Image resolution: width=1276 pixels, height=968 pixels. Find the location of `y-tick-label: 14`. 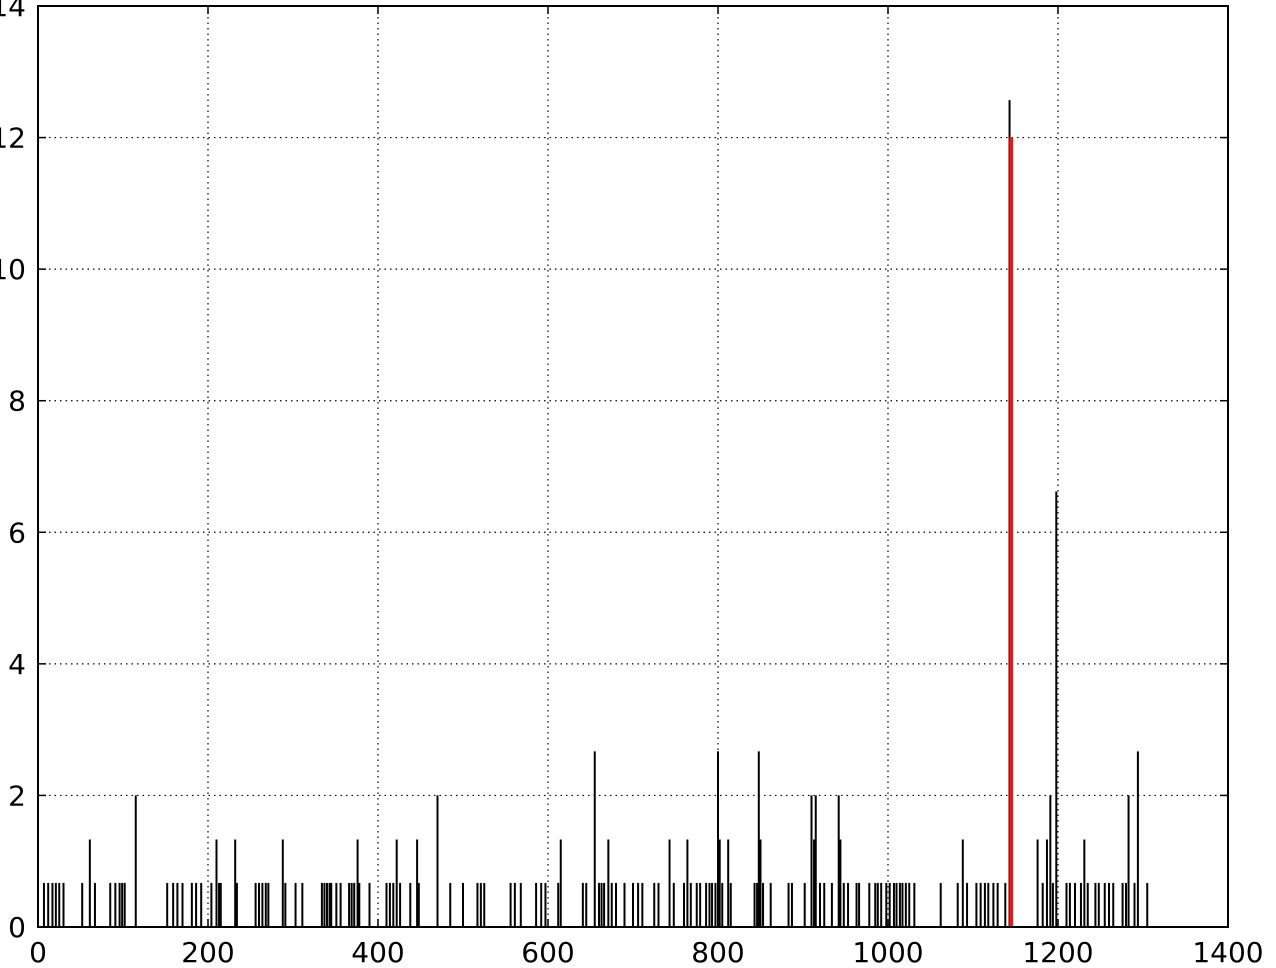

y-tick-label: 14 is located at coordinates (13, 11).